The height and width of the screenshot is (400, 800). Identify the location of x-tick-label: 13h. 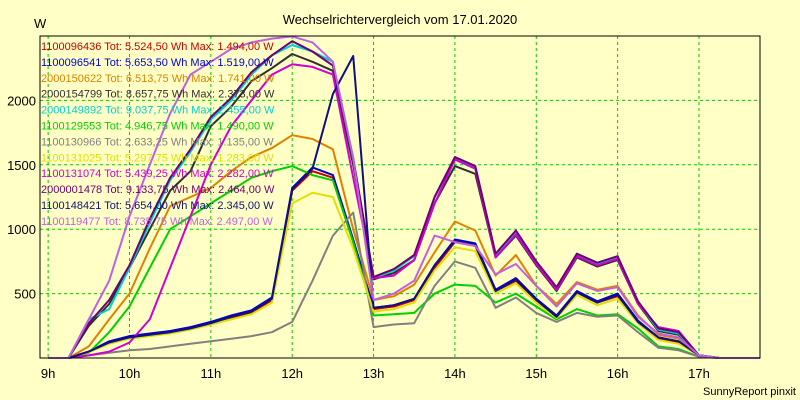
(374, 373).